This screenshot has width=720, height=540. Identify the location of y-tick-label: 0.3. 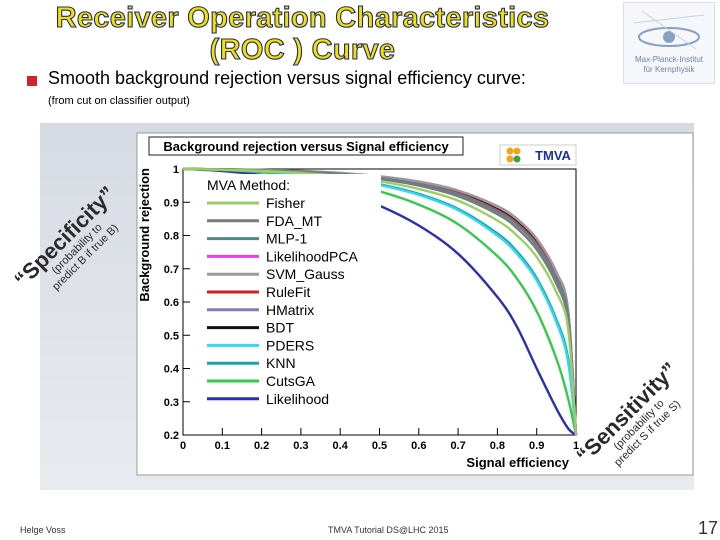
(171, 403).